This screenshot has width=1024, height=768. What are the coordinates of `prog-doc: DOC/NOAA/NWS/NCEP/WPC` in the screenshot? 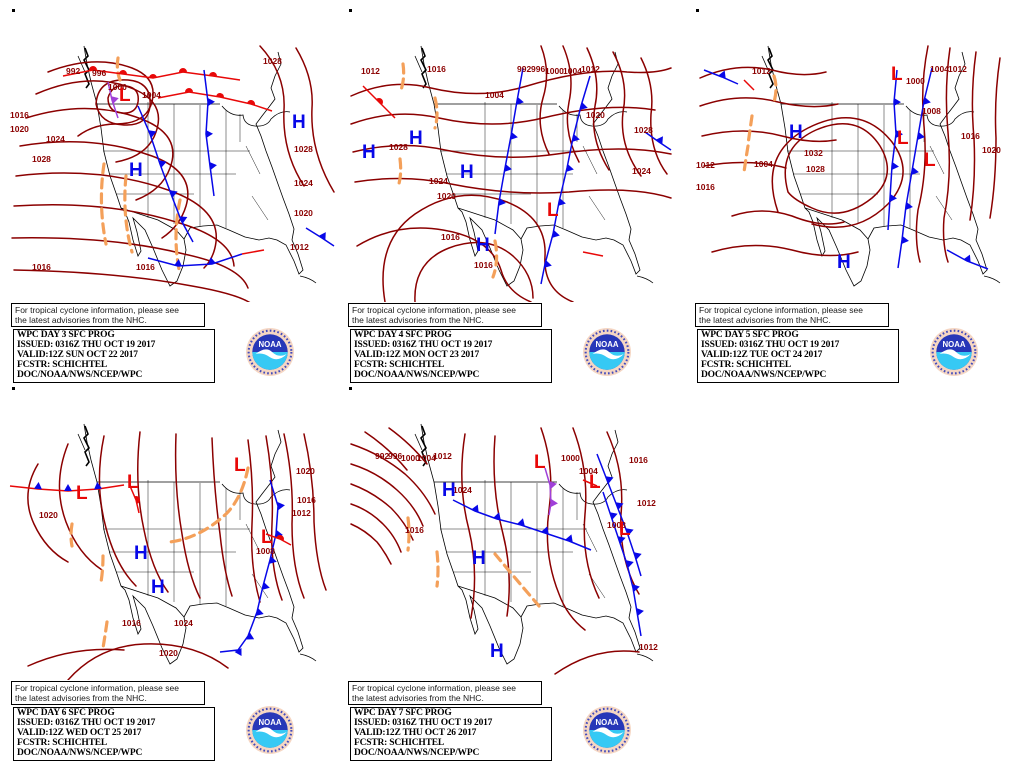 It's located at (764, 374).